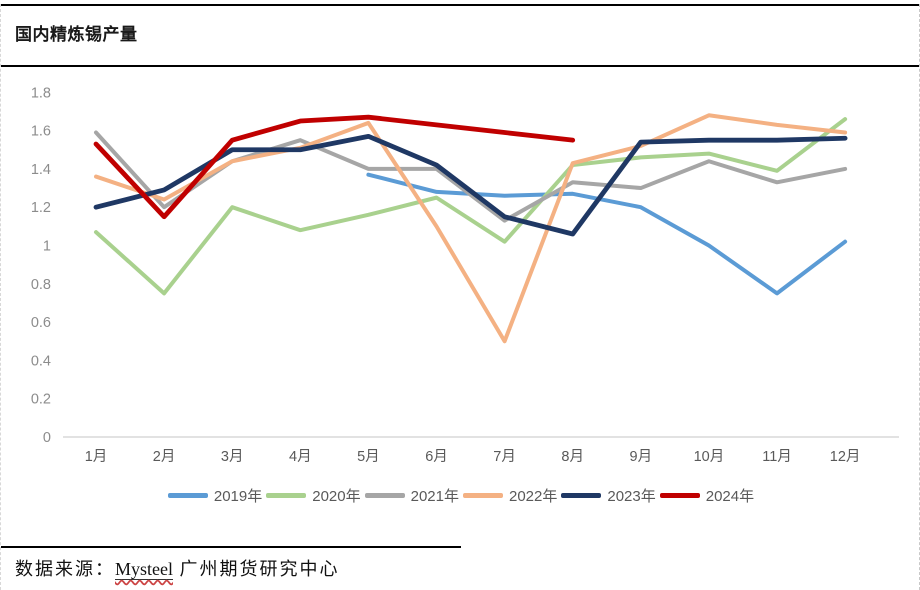 The height and width of the screenshot is (590, 920). I want to click on x-tick-label: 3月, so click(232, 457).